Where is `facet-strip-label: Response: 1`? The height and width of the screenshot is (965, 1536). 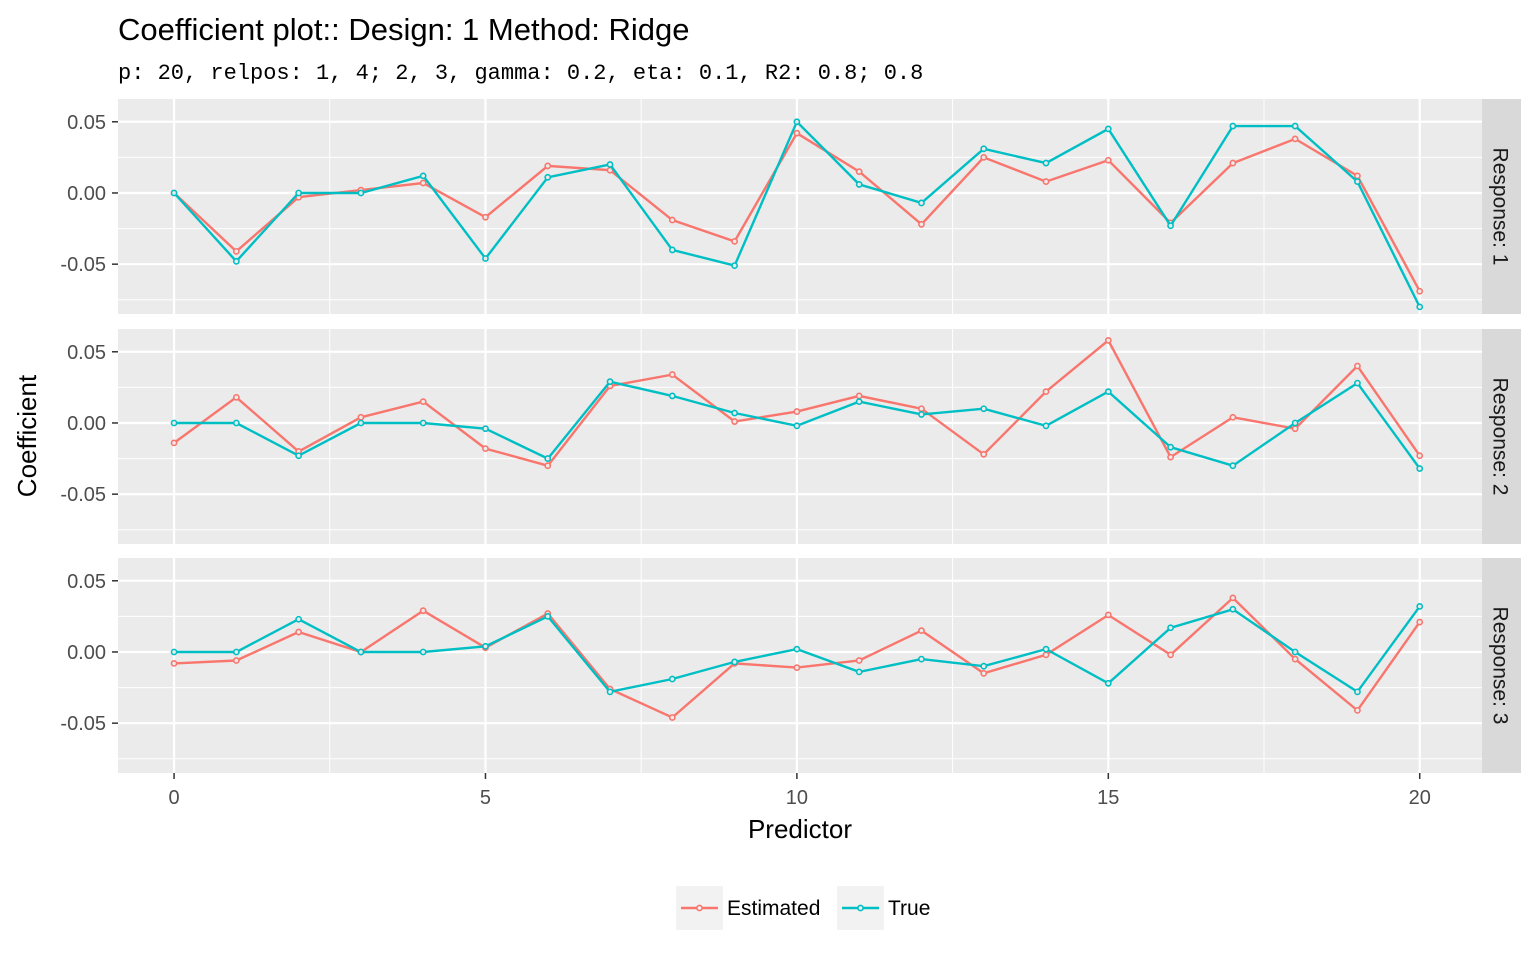 facet-strip-label: Response: 1 is located at coordinates (1500, 207).